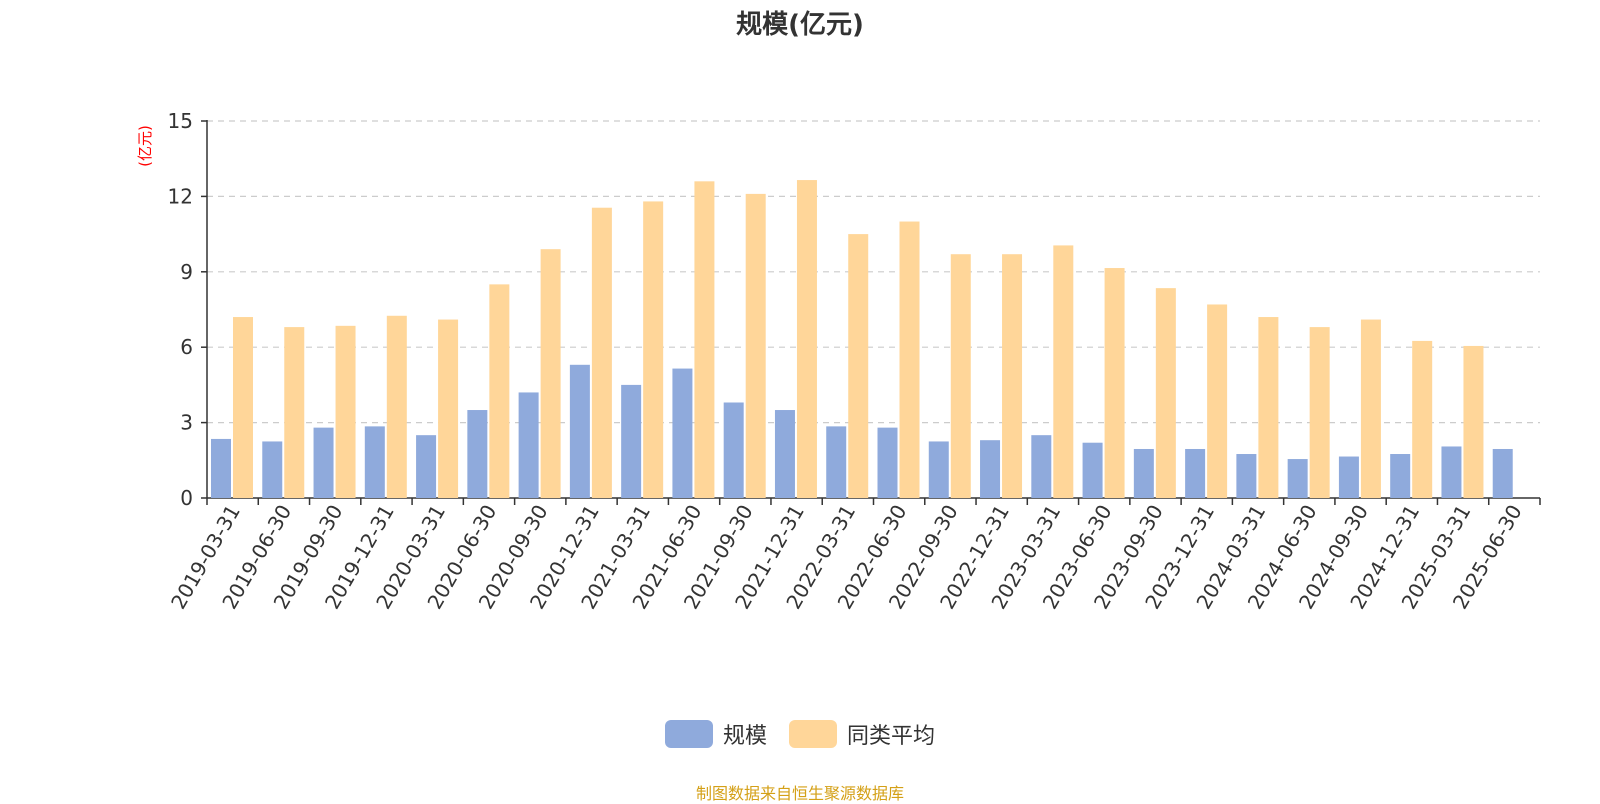 The image size is (1600, 804). What do you see at coordinates (180, 196) in the screenshot?
I see `y-tick-label: 12` at bounding box center [180, 196].